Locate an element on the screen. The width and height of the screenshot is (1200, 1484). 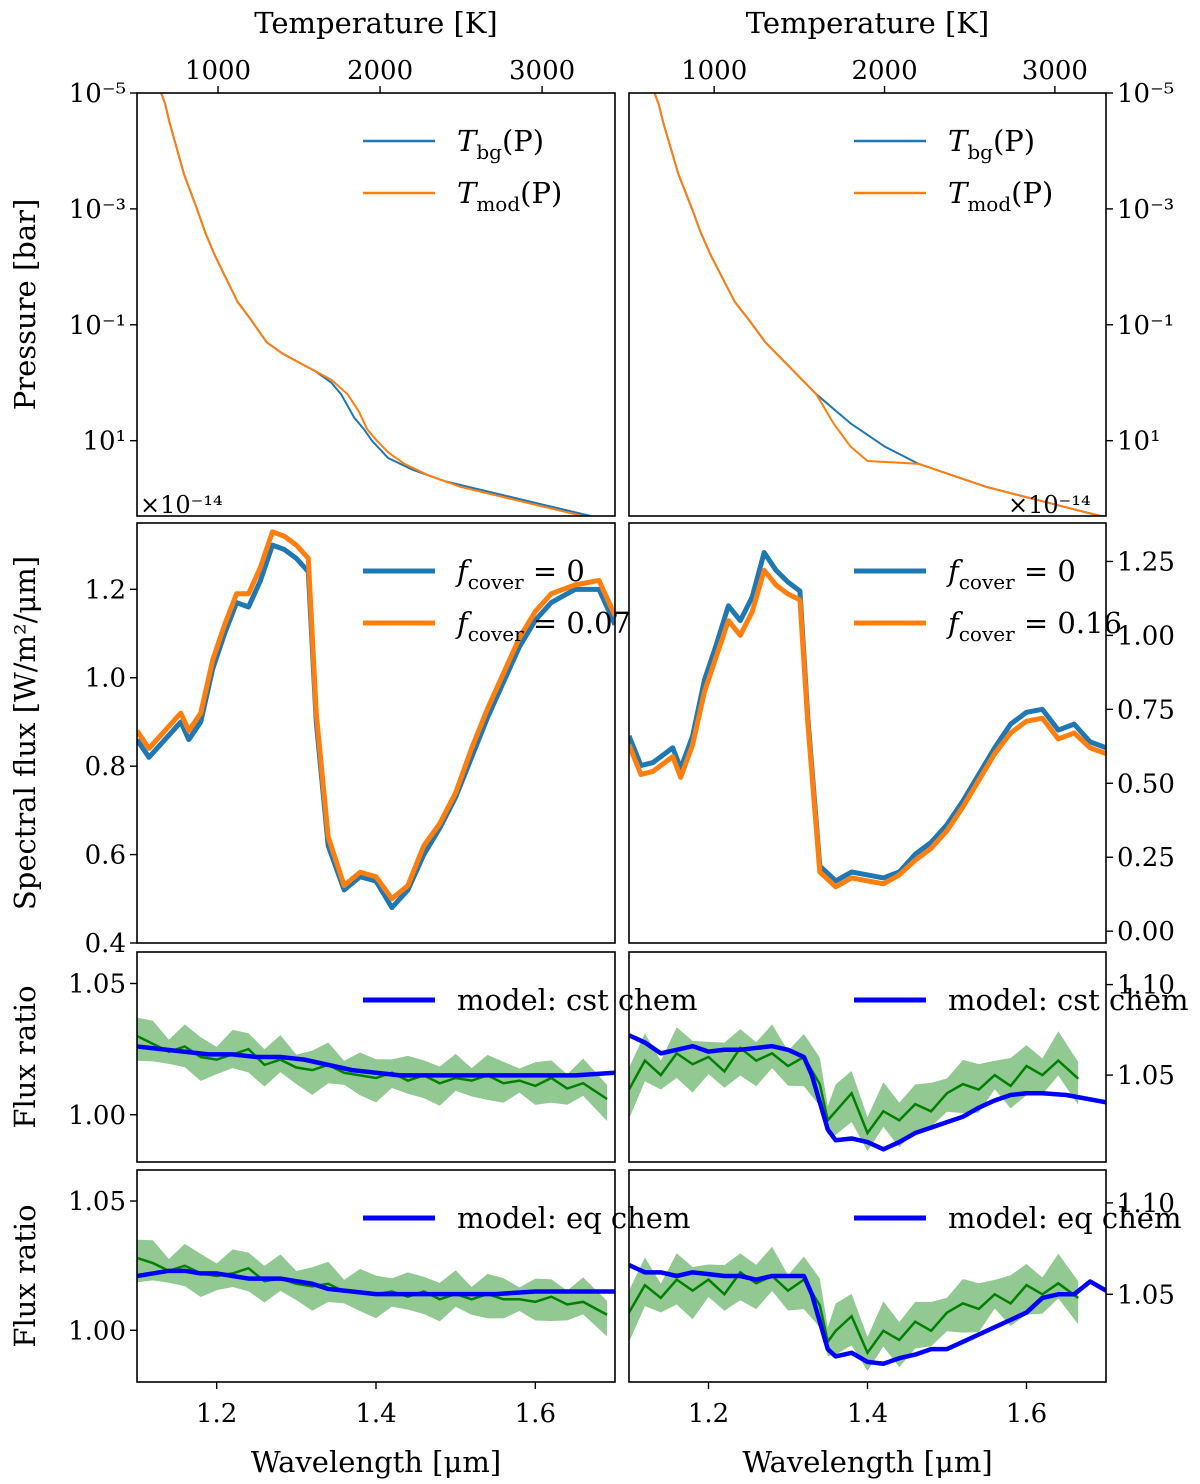
y-tick-label-1: 0.25 is located at coordinates (1146, 858).